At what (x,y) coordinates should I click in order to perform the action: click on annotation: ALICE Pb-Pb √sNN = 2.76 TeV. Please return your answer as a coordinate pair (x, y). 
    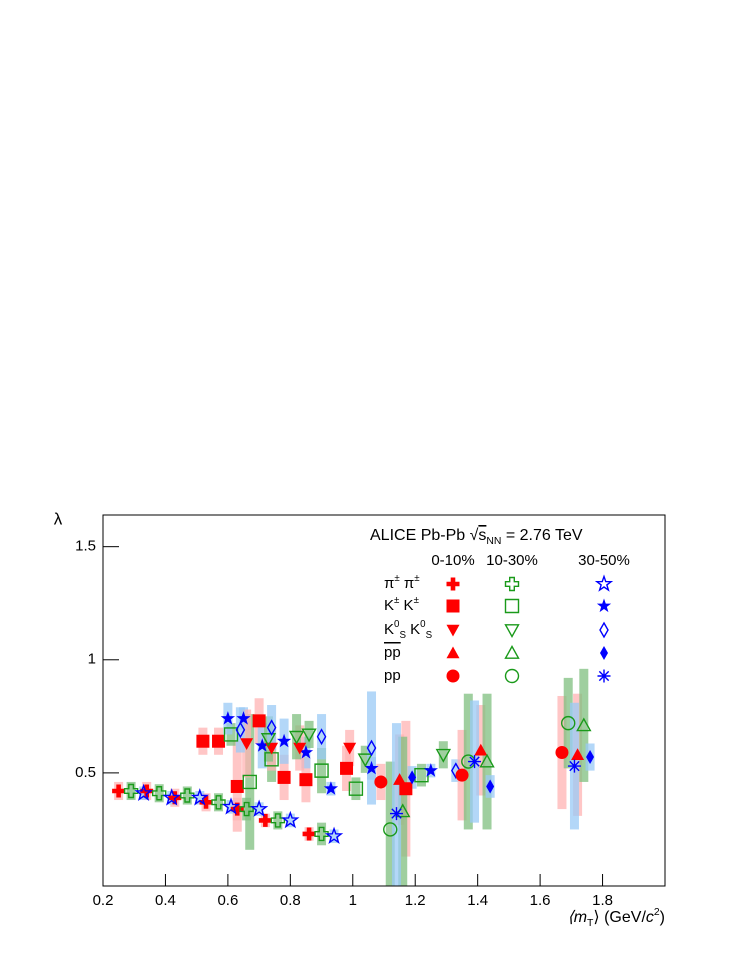
    Looking at the image, I should click on (476, 537).